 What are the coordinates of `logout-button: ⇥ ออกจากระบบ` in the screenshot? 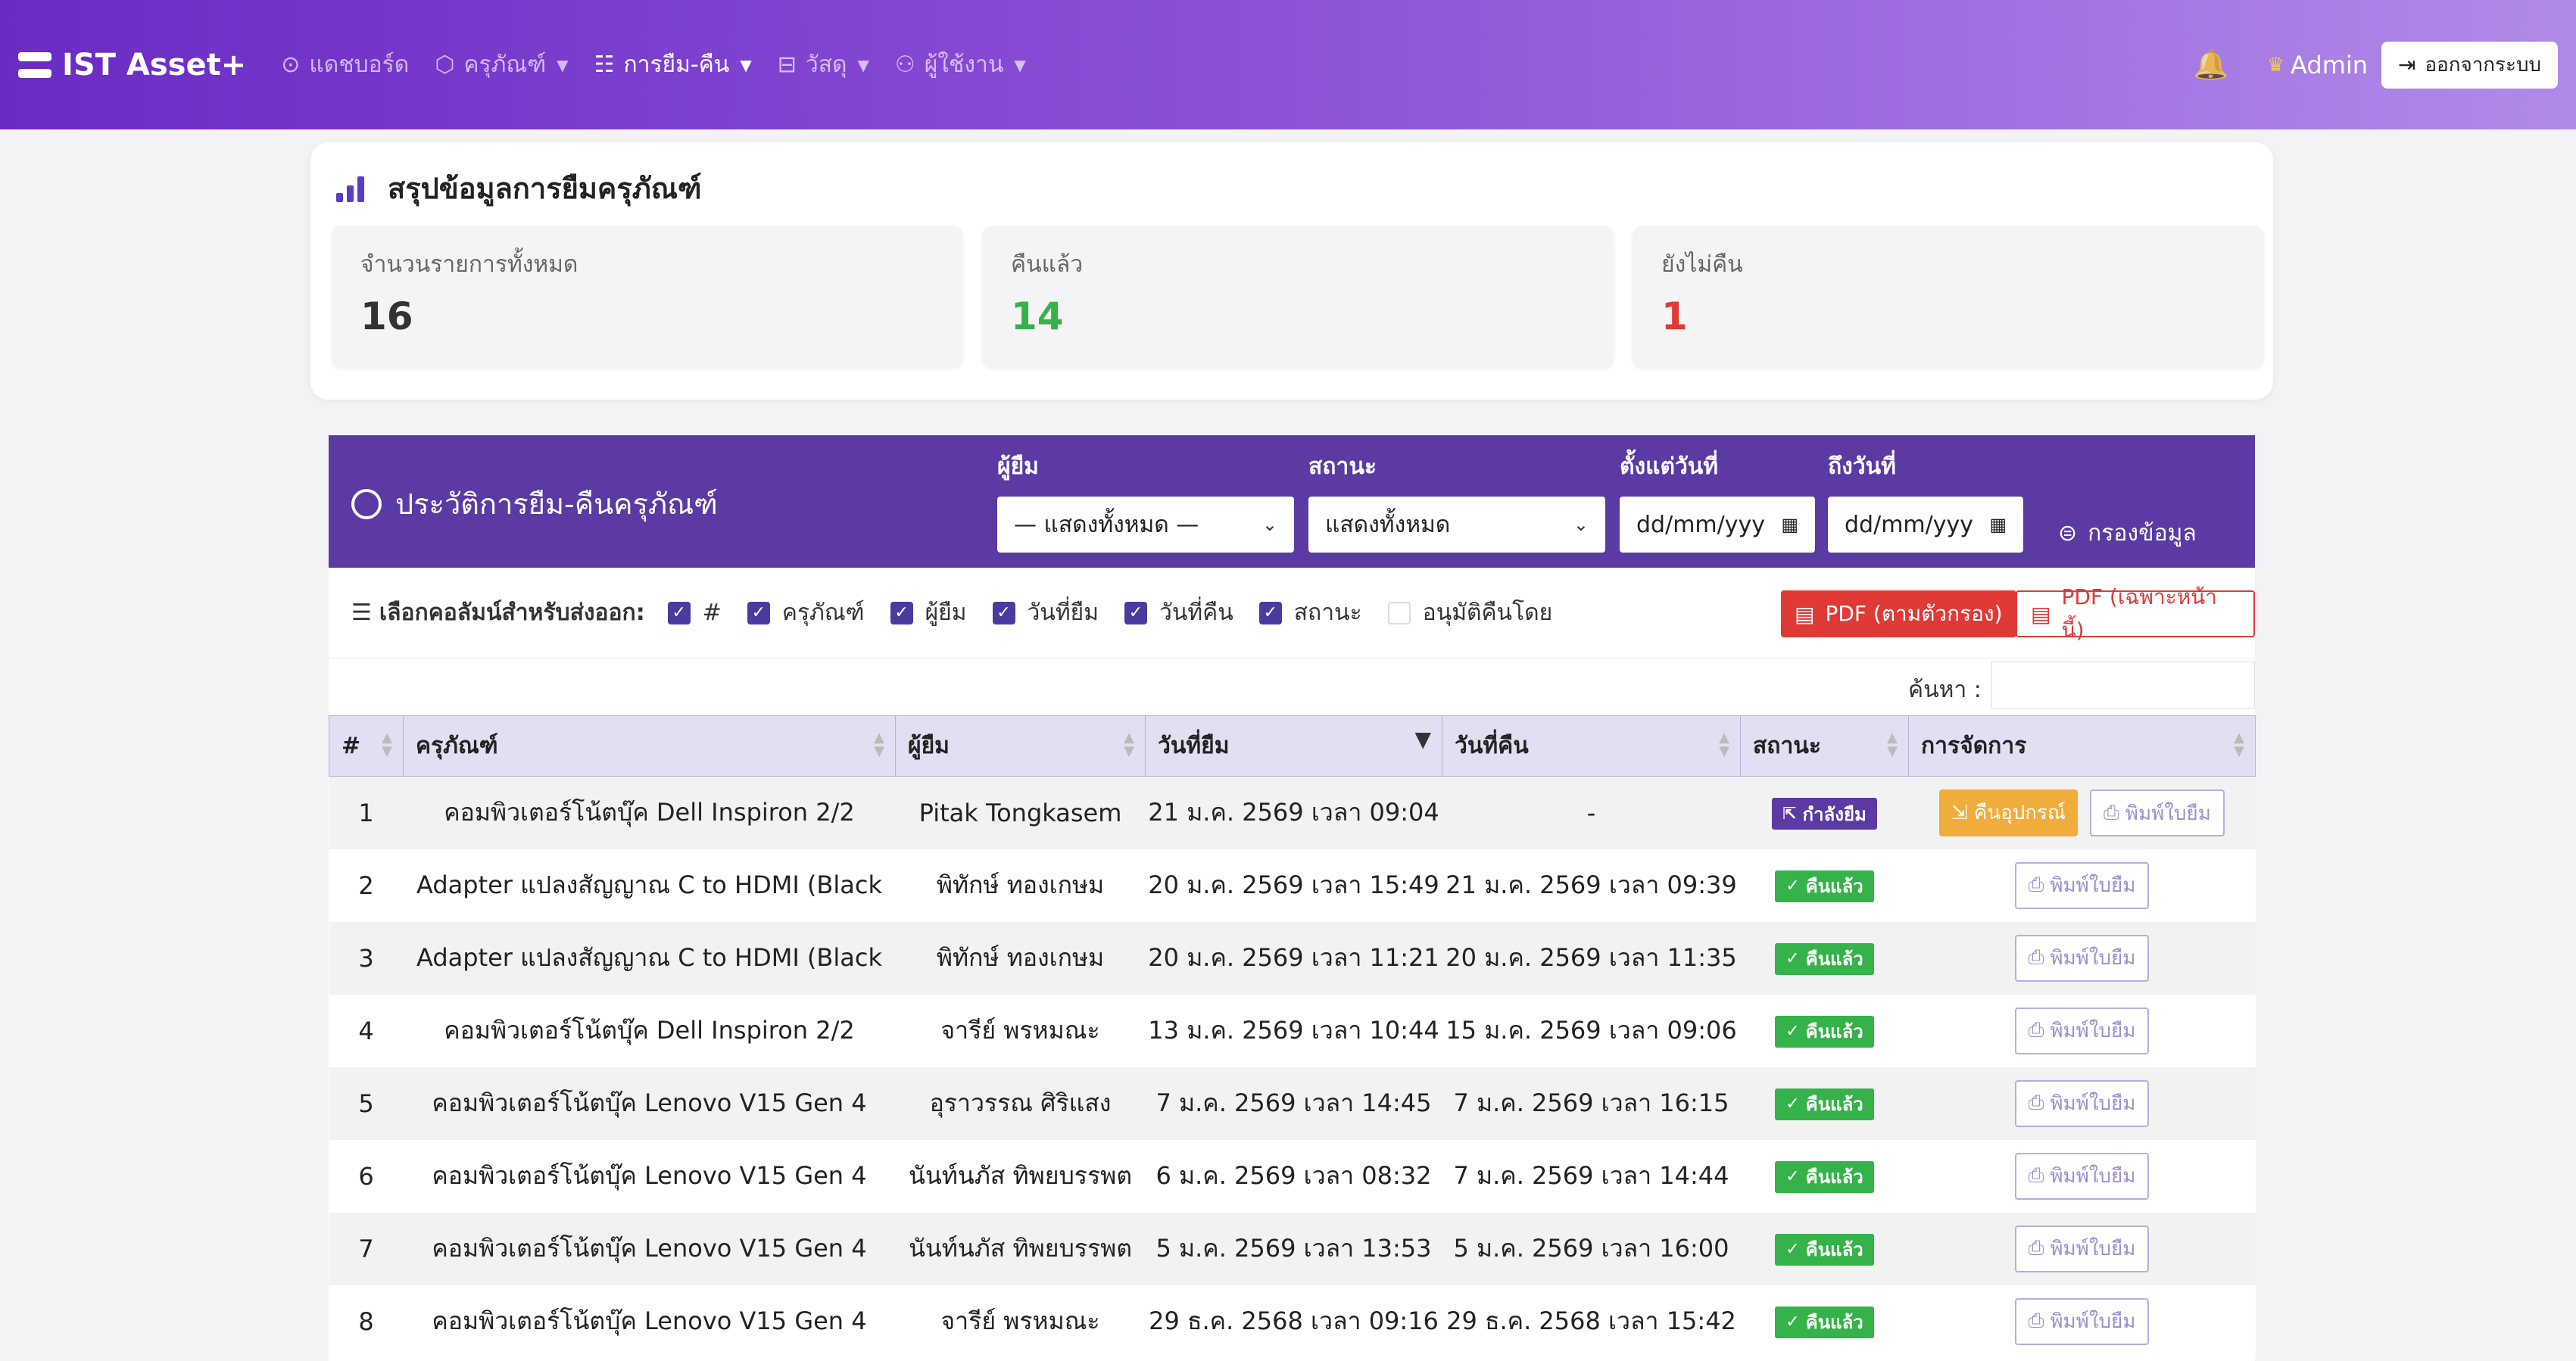 It's located at (2469, 65).